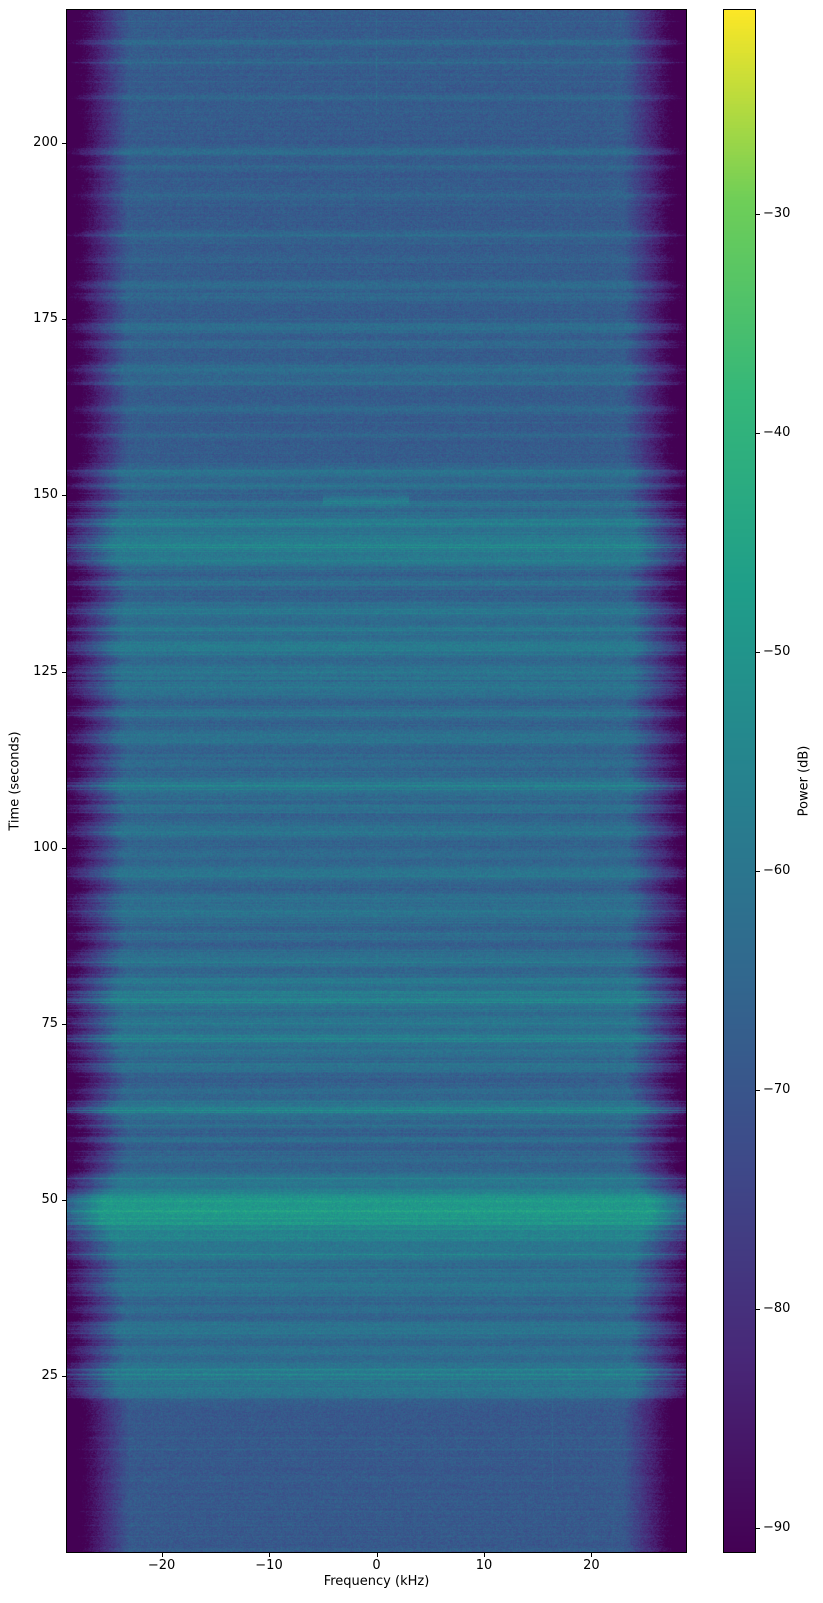  Describe the element at coordinates (777, 213) in the screenshot. I see `colorbar-tick-label: −30` at that location.